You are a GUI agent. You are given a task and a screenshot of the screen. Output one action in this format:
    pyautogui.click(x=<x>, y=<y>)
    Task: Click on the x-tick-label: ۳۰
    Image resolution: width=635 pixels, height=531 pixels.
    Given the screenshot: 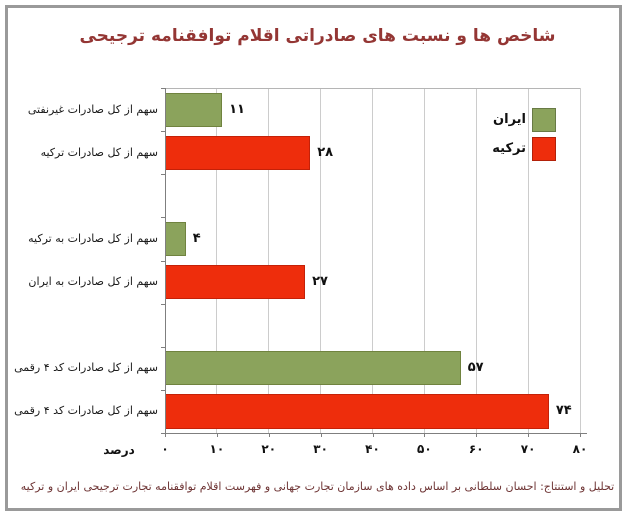 What is the action you would take?
    pyautogui.click(x=320, y=449)
    